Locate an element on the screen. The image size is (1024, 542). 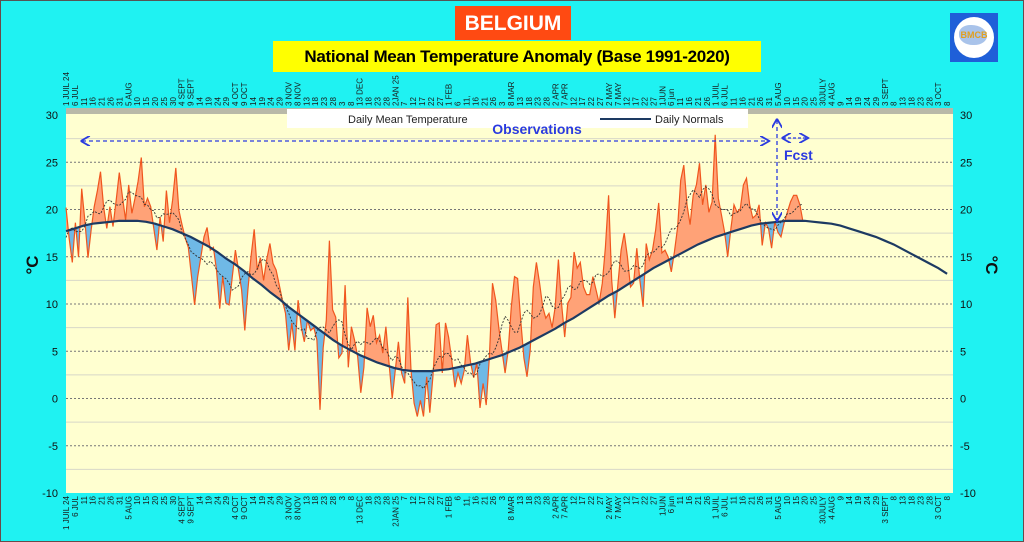
x-tick-label-bottom: 25 is located at coordinates (814, 499).